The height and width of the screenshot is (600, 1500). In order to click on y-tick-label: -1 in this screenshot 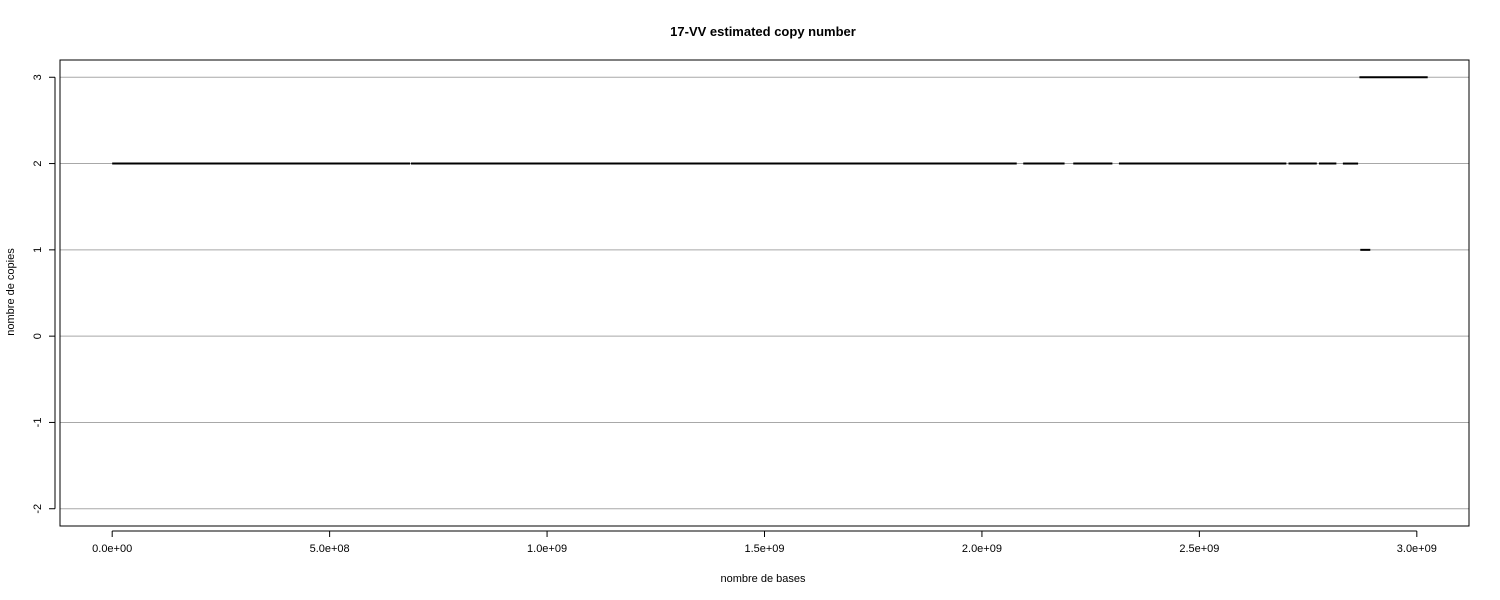, I will do `click(38, 423)`.